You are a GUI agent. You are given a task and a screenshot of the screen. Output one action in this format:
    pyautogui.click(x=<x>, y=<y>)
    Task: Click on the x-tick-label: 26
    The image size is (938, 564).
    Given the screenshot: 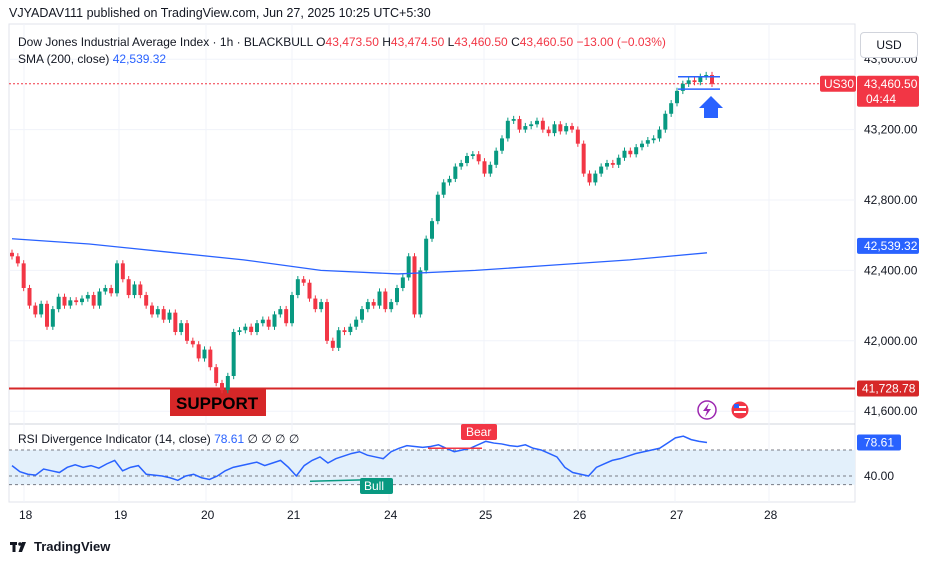 What is the action you would take?
    pyautogui.click(x=580, y=515)
    